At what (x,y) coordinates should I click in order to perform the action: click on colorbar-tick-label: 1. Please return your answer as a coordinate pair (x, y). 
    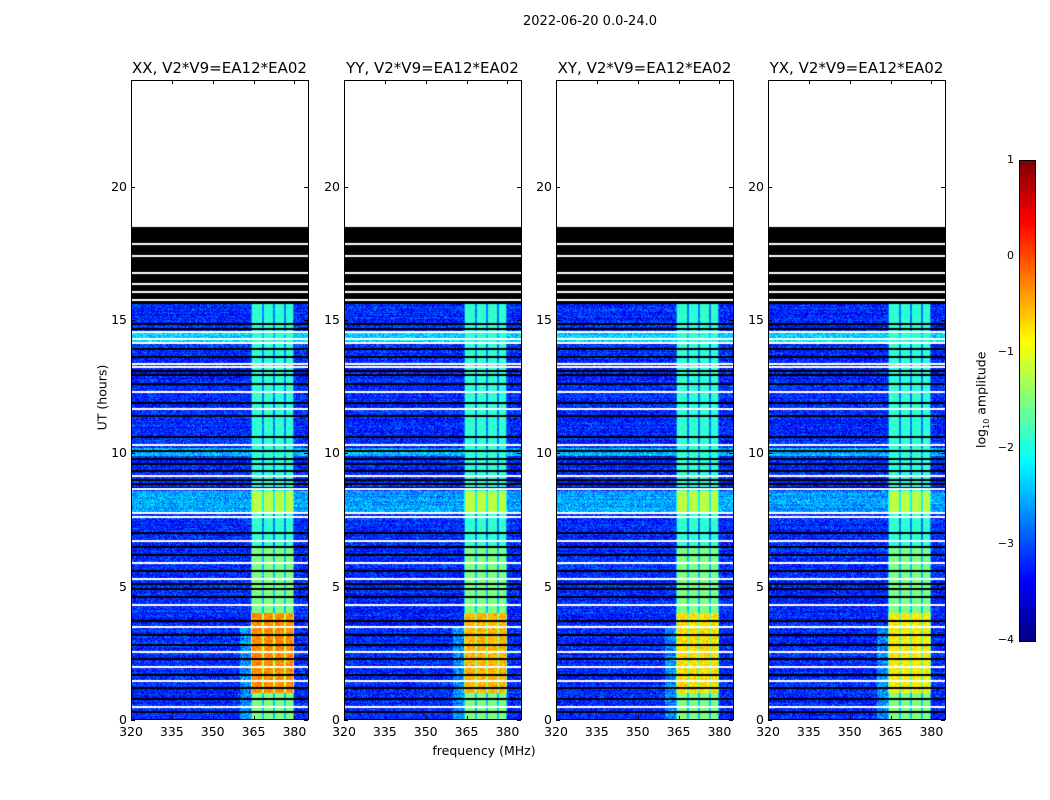
    Looking at the image, I should click on (1010, 159).